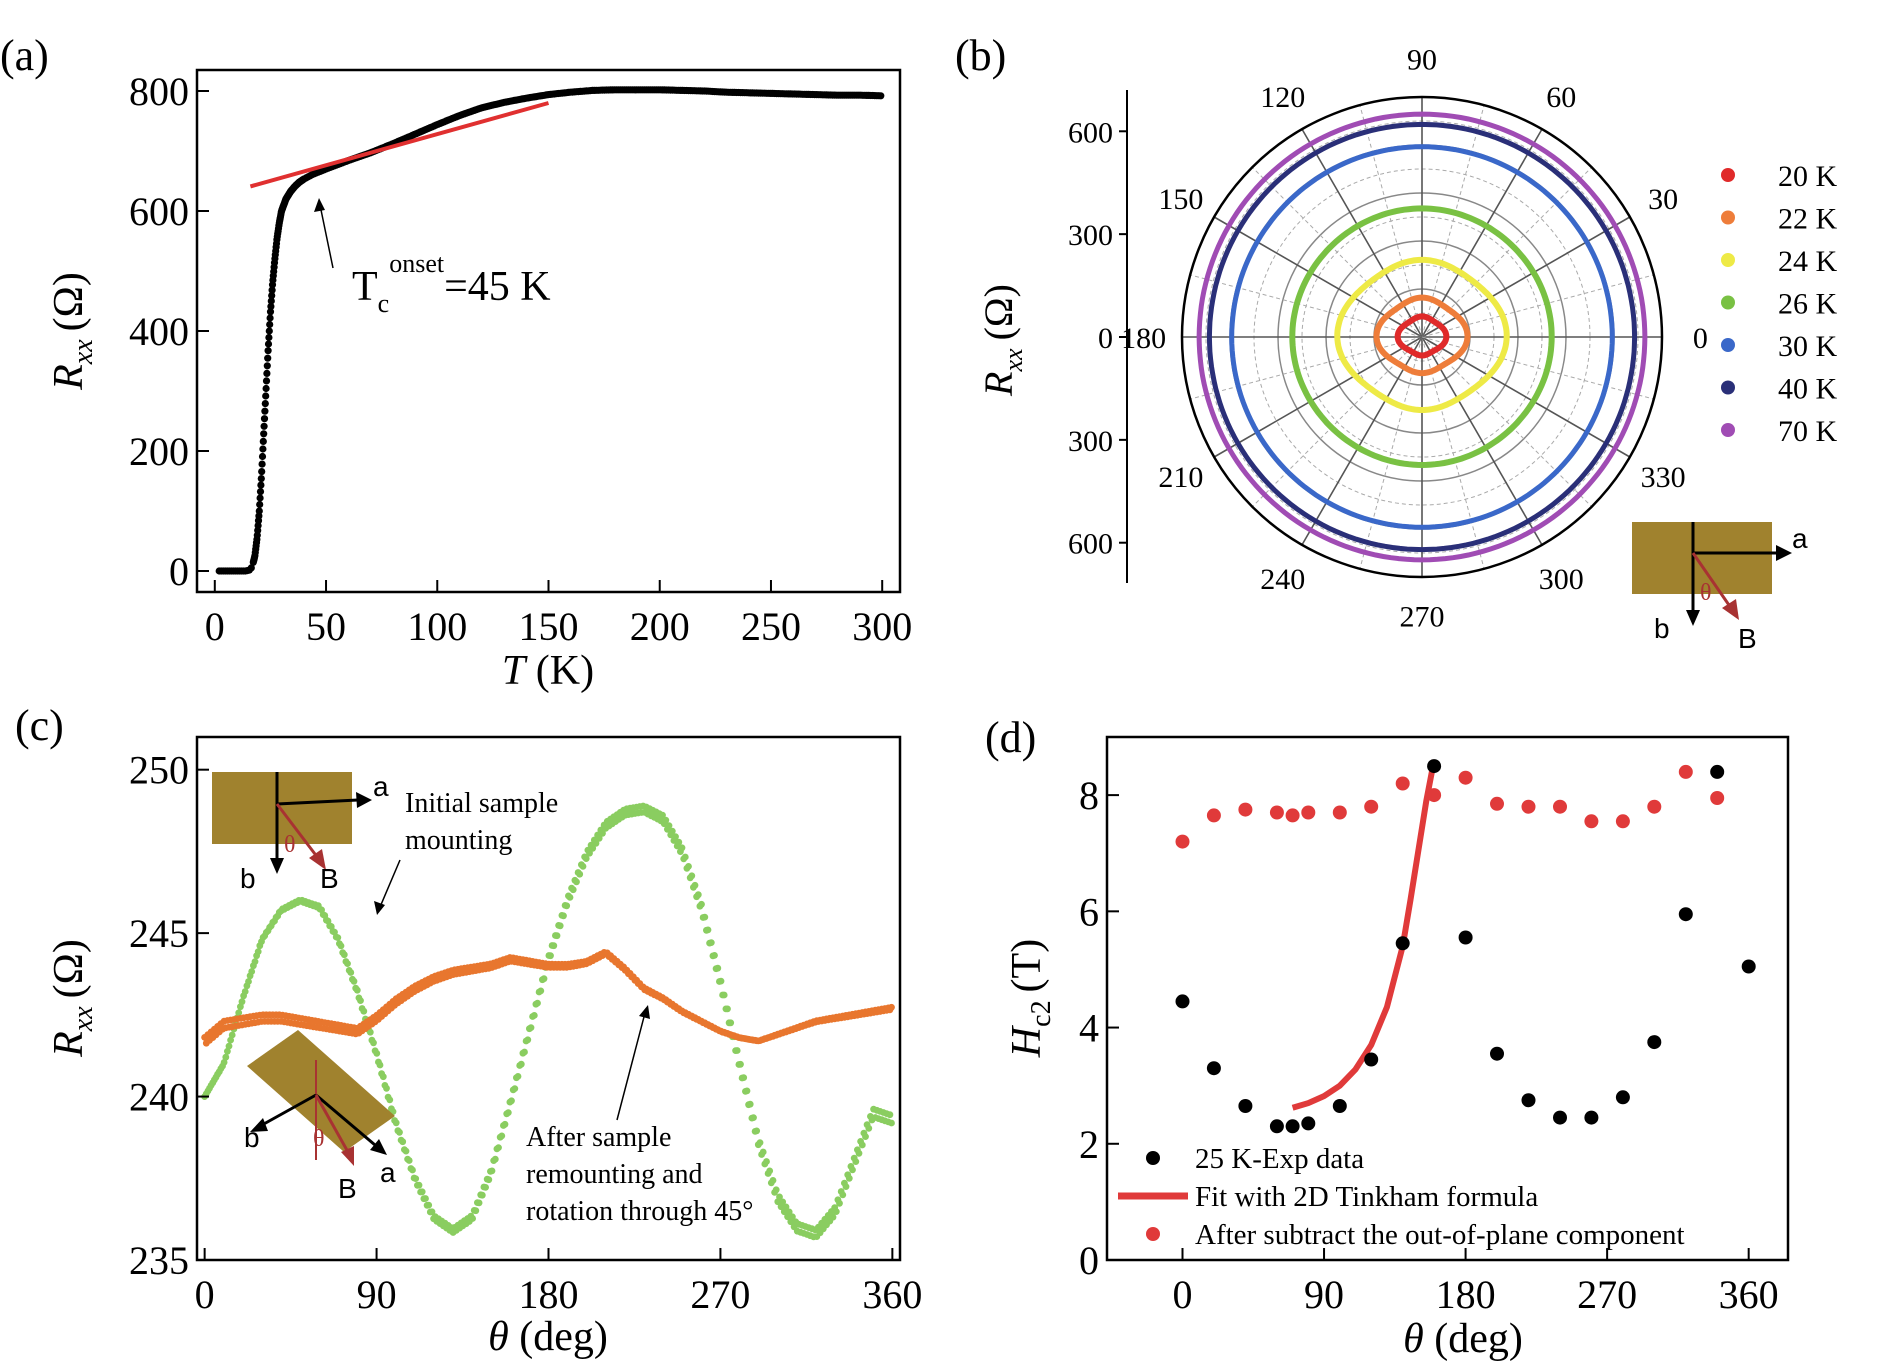 Image resolution: width=1887 pixels, height=1362 pixels. I want to click on c-annotation-initial-arrow, so click(390, 883).